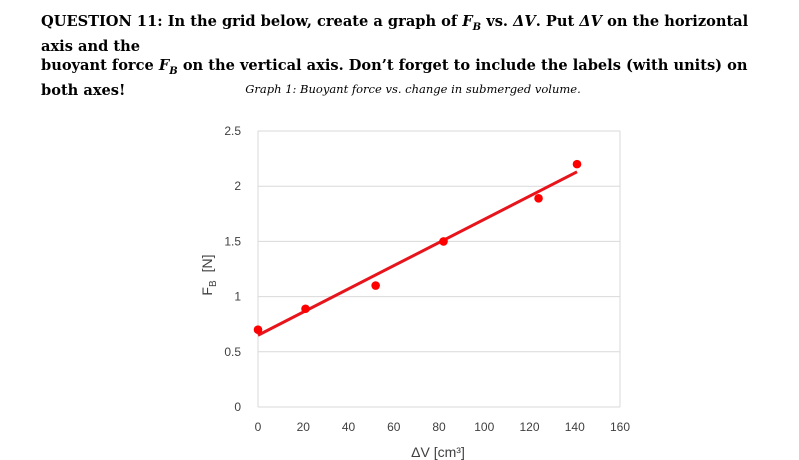  Describe the element at coordinates (497, 21) in the screenshot. I see `vs-word: vs.` at that location.